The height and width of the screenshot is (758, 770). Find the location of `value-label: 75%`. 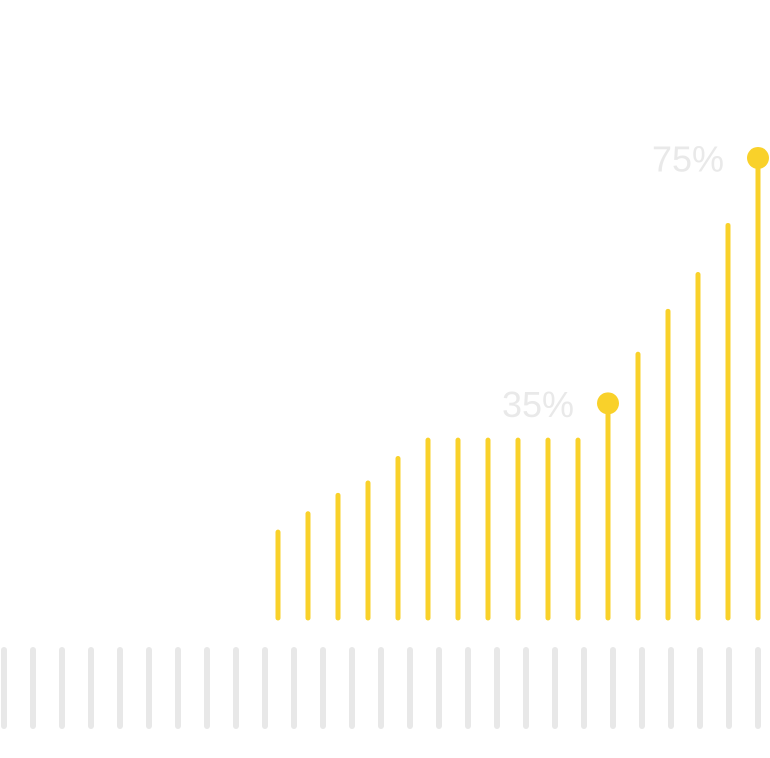

value-label: 75% is located at coordinates (688, 158).